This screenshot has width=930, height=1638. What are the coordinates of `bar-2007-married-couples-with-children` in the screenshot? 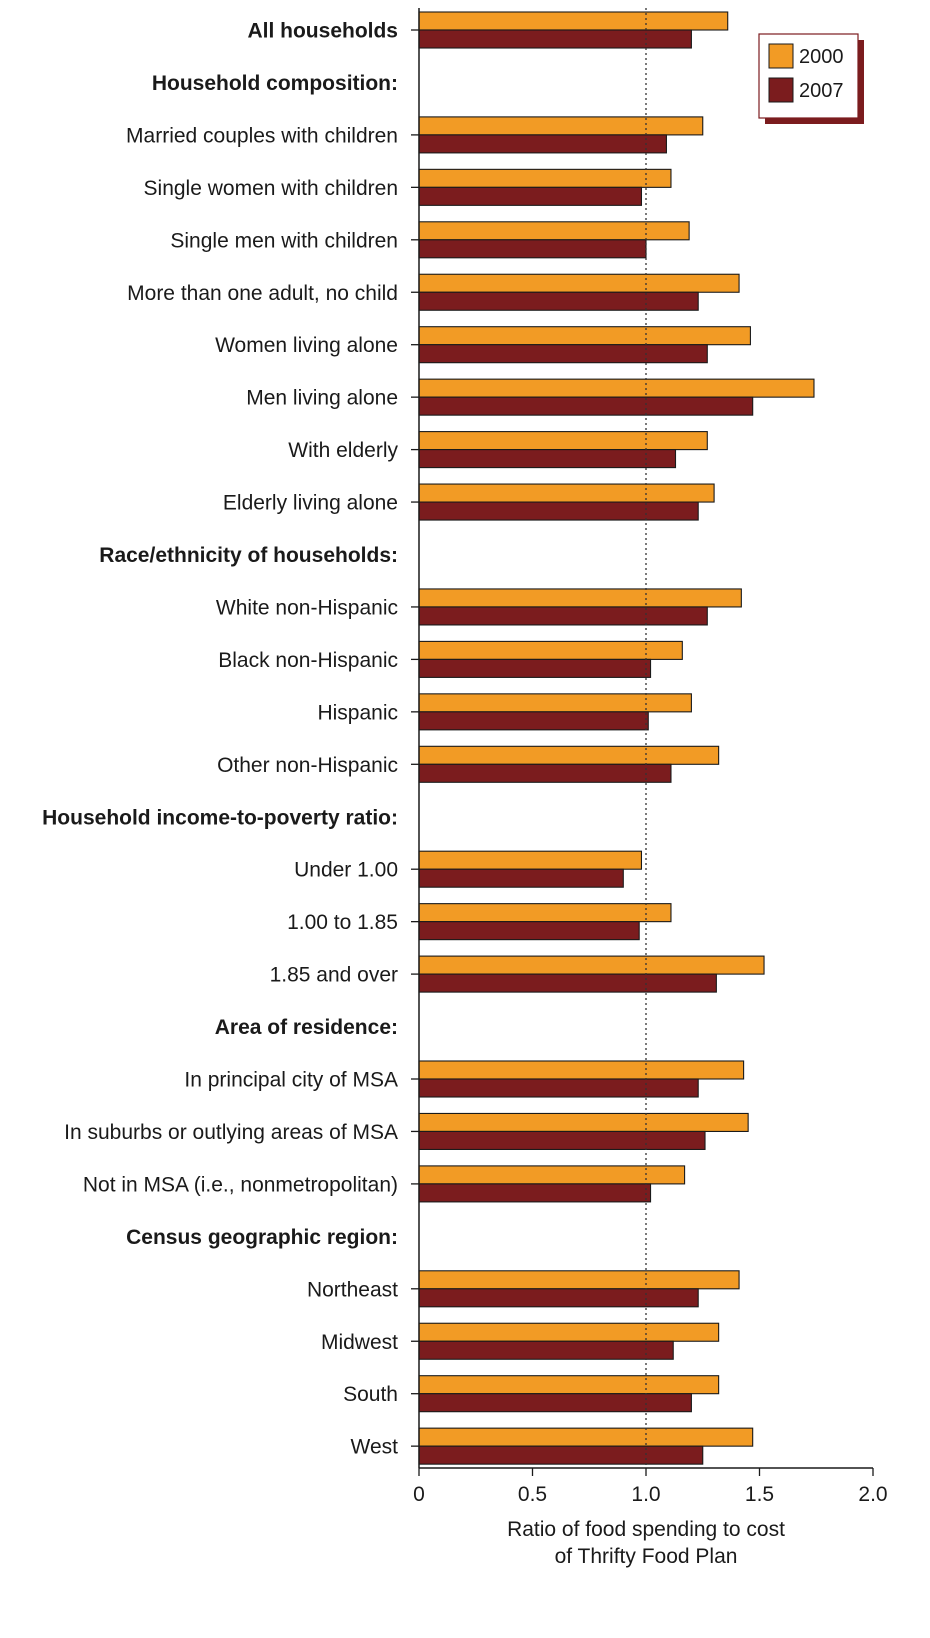 It's located at (542, 144).